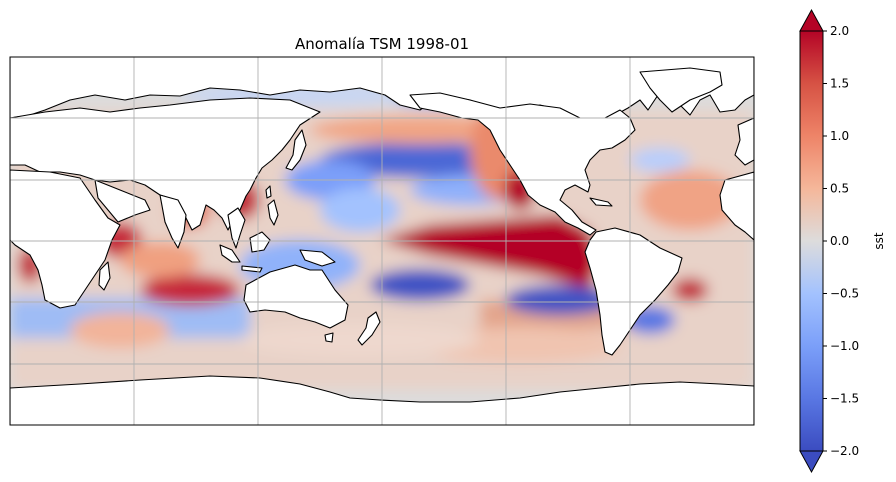 This screenshot has width=896, height=482. I want to click on colorbar-extend-max, so click(811, 20).